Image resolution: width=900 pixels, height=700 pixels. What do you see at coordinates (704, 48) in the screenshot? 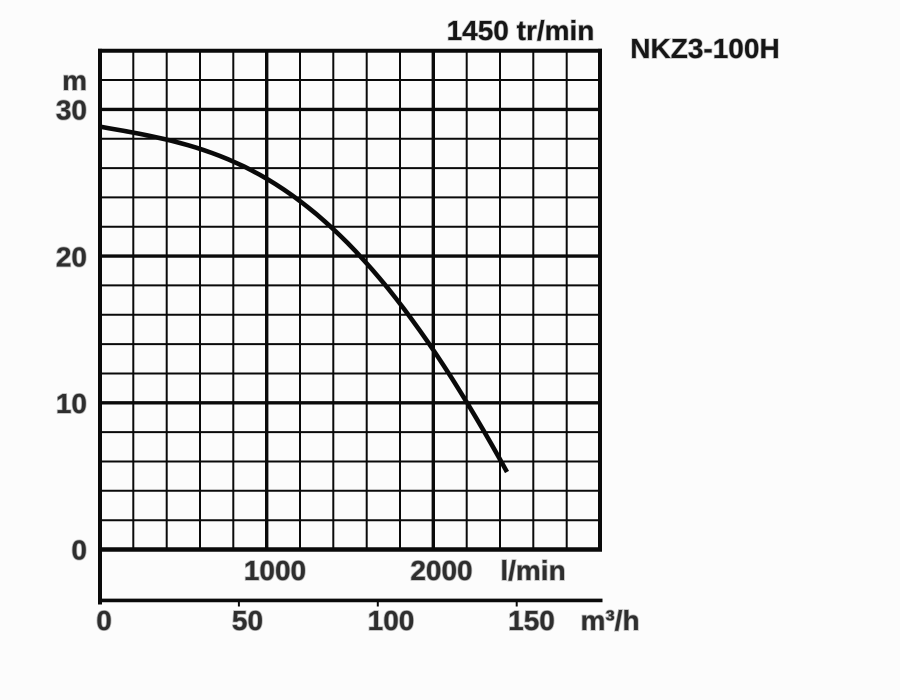
I see `svg-text: NKZ3-100H` at bounding box center [704, 48].